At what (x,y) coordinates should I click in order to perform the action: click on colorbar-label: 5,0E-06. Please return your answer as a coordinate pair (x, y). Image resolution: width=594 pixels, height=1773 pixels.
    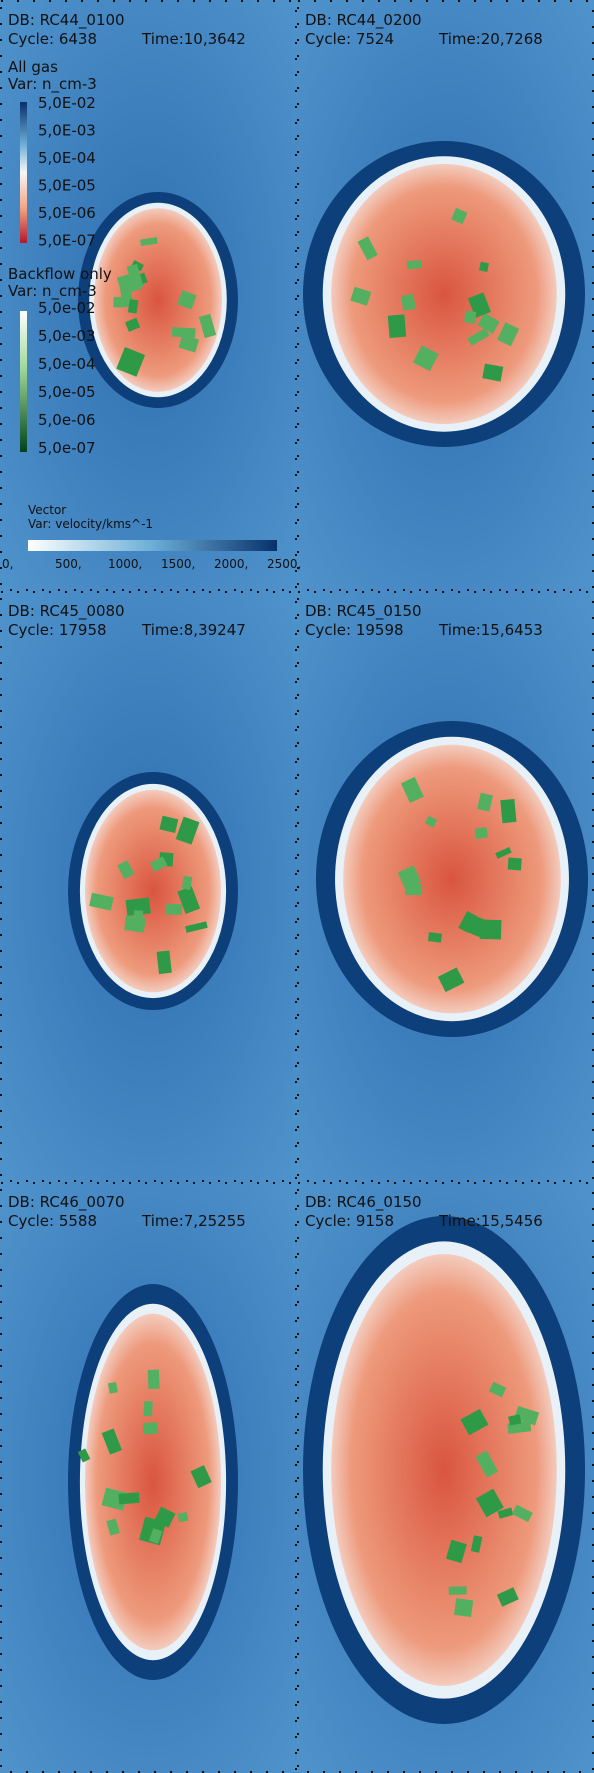
    Looking at the image, I should click on (67, 213).